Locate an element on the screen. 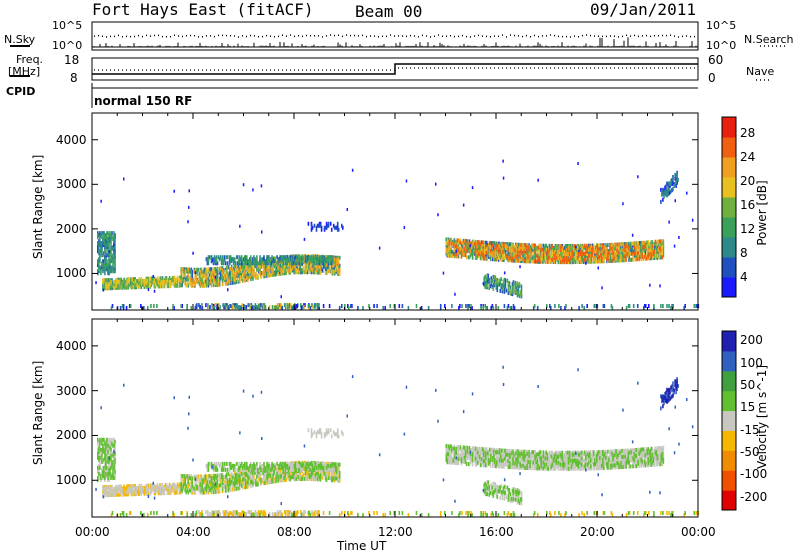 The image size is (800, 554). date-title: 09/Jan/2011 is located at coordinates (643, 9).